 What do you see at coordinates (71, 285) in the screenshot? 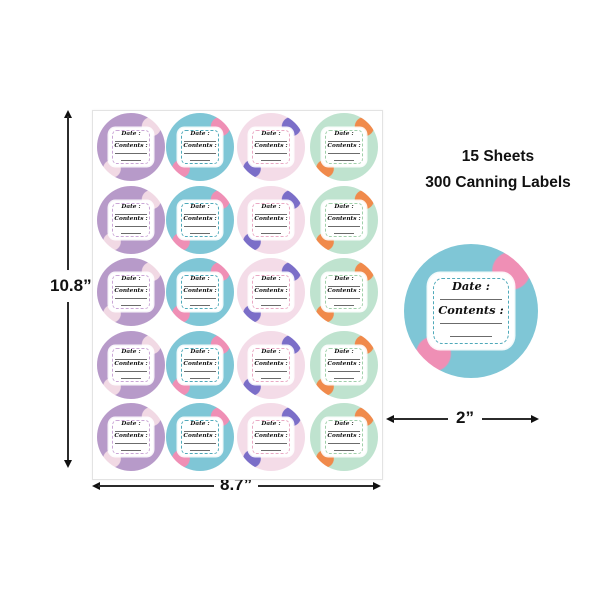
I see `height-label: 10.8”` at bounding box center [71, 285].